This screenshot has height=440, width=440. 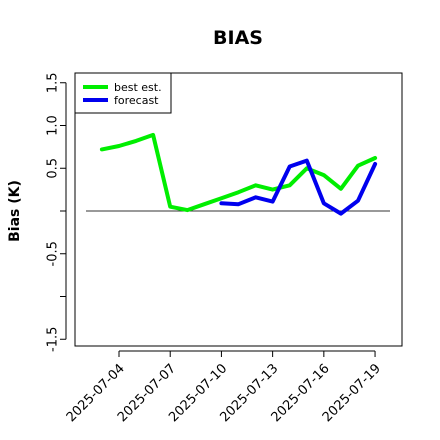 I want to click on y-tick-label: 1.5, so click(x=53, y=82).